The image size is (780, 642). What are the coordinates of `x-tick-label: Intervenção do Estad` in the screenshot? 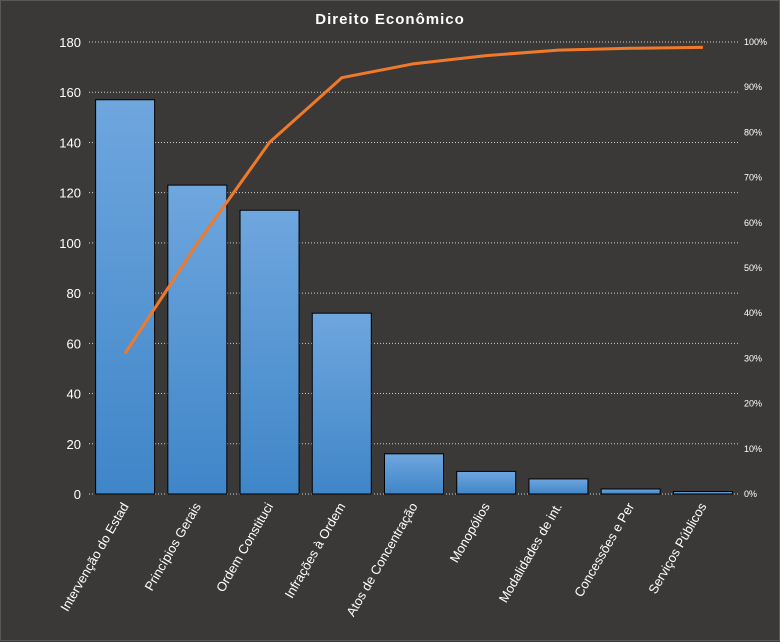 It's located at (94, 557).